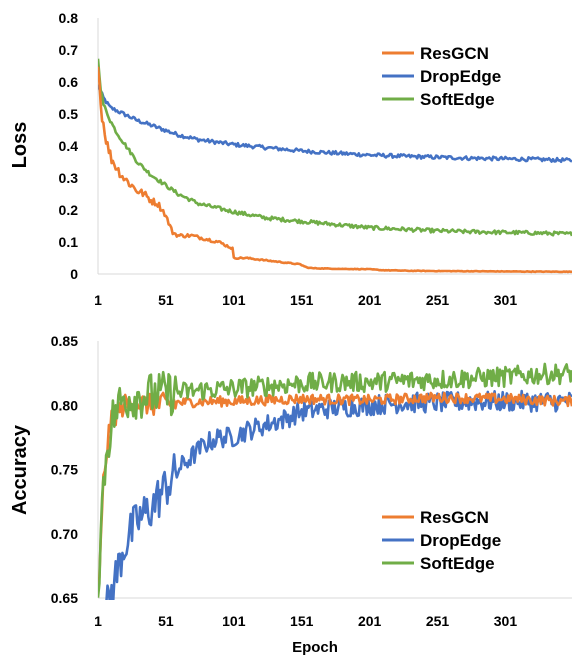 The image size is (572, 656). Describe the element at coordinates (20, 145) in the screenshot. I see `y-axis-label: Loss` at that location.